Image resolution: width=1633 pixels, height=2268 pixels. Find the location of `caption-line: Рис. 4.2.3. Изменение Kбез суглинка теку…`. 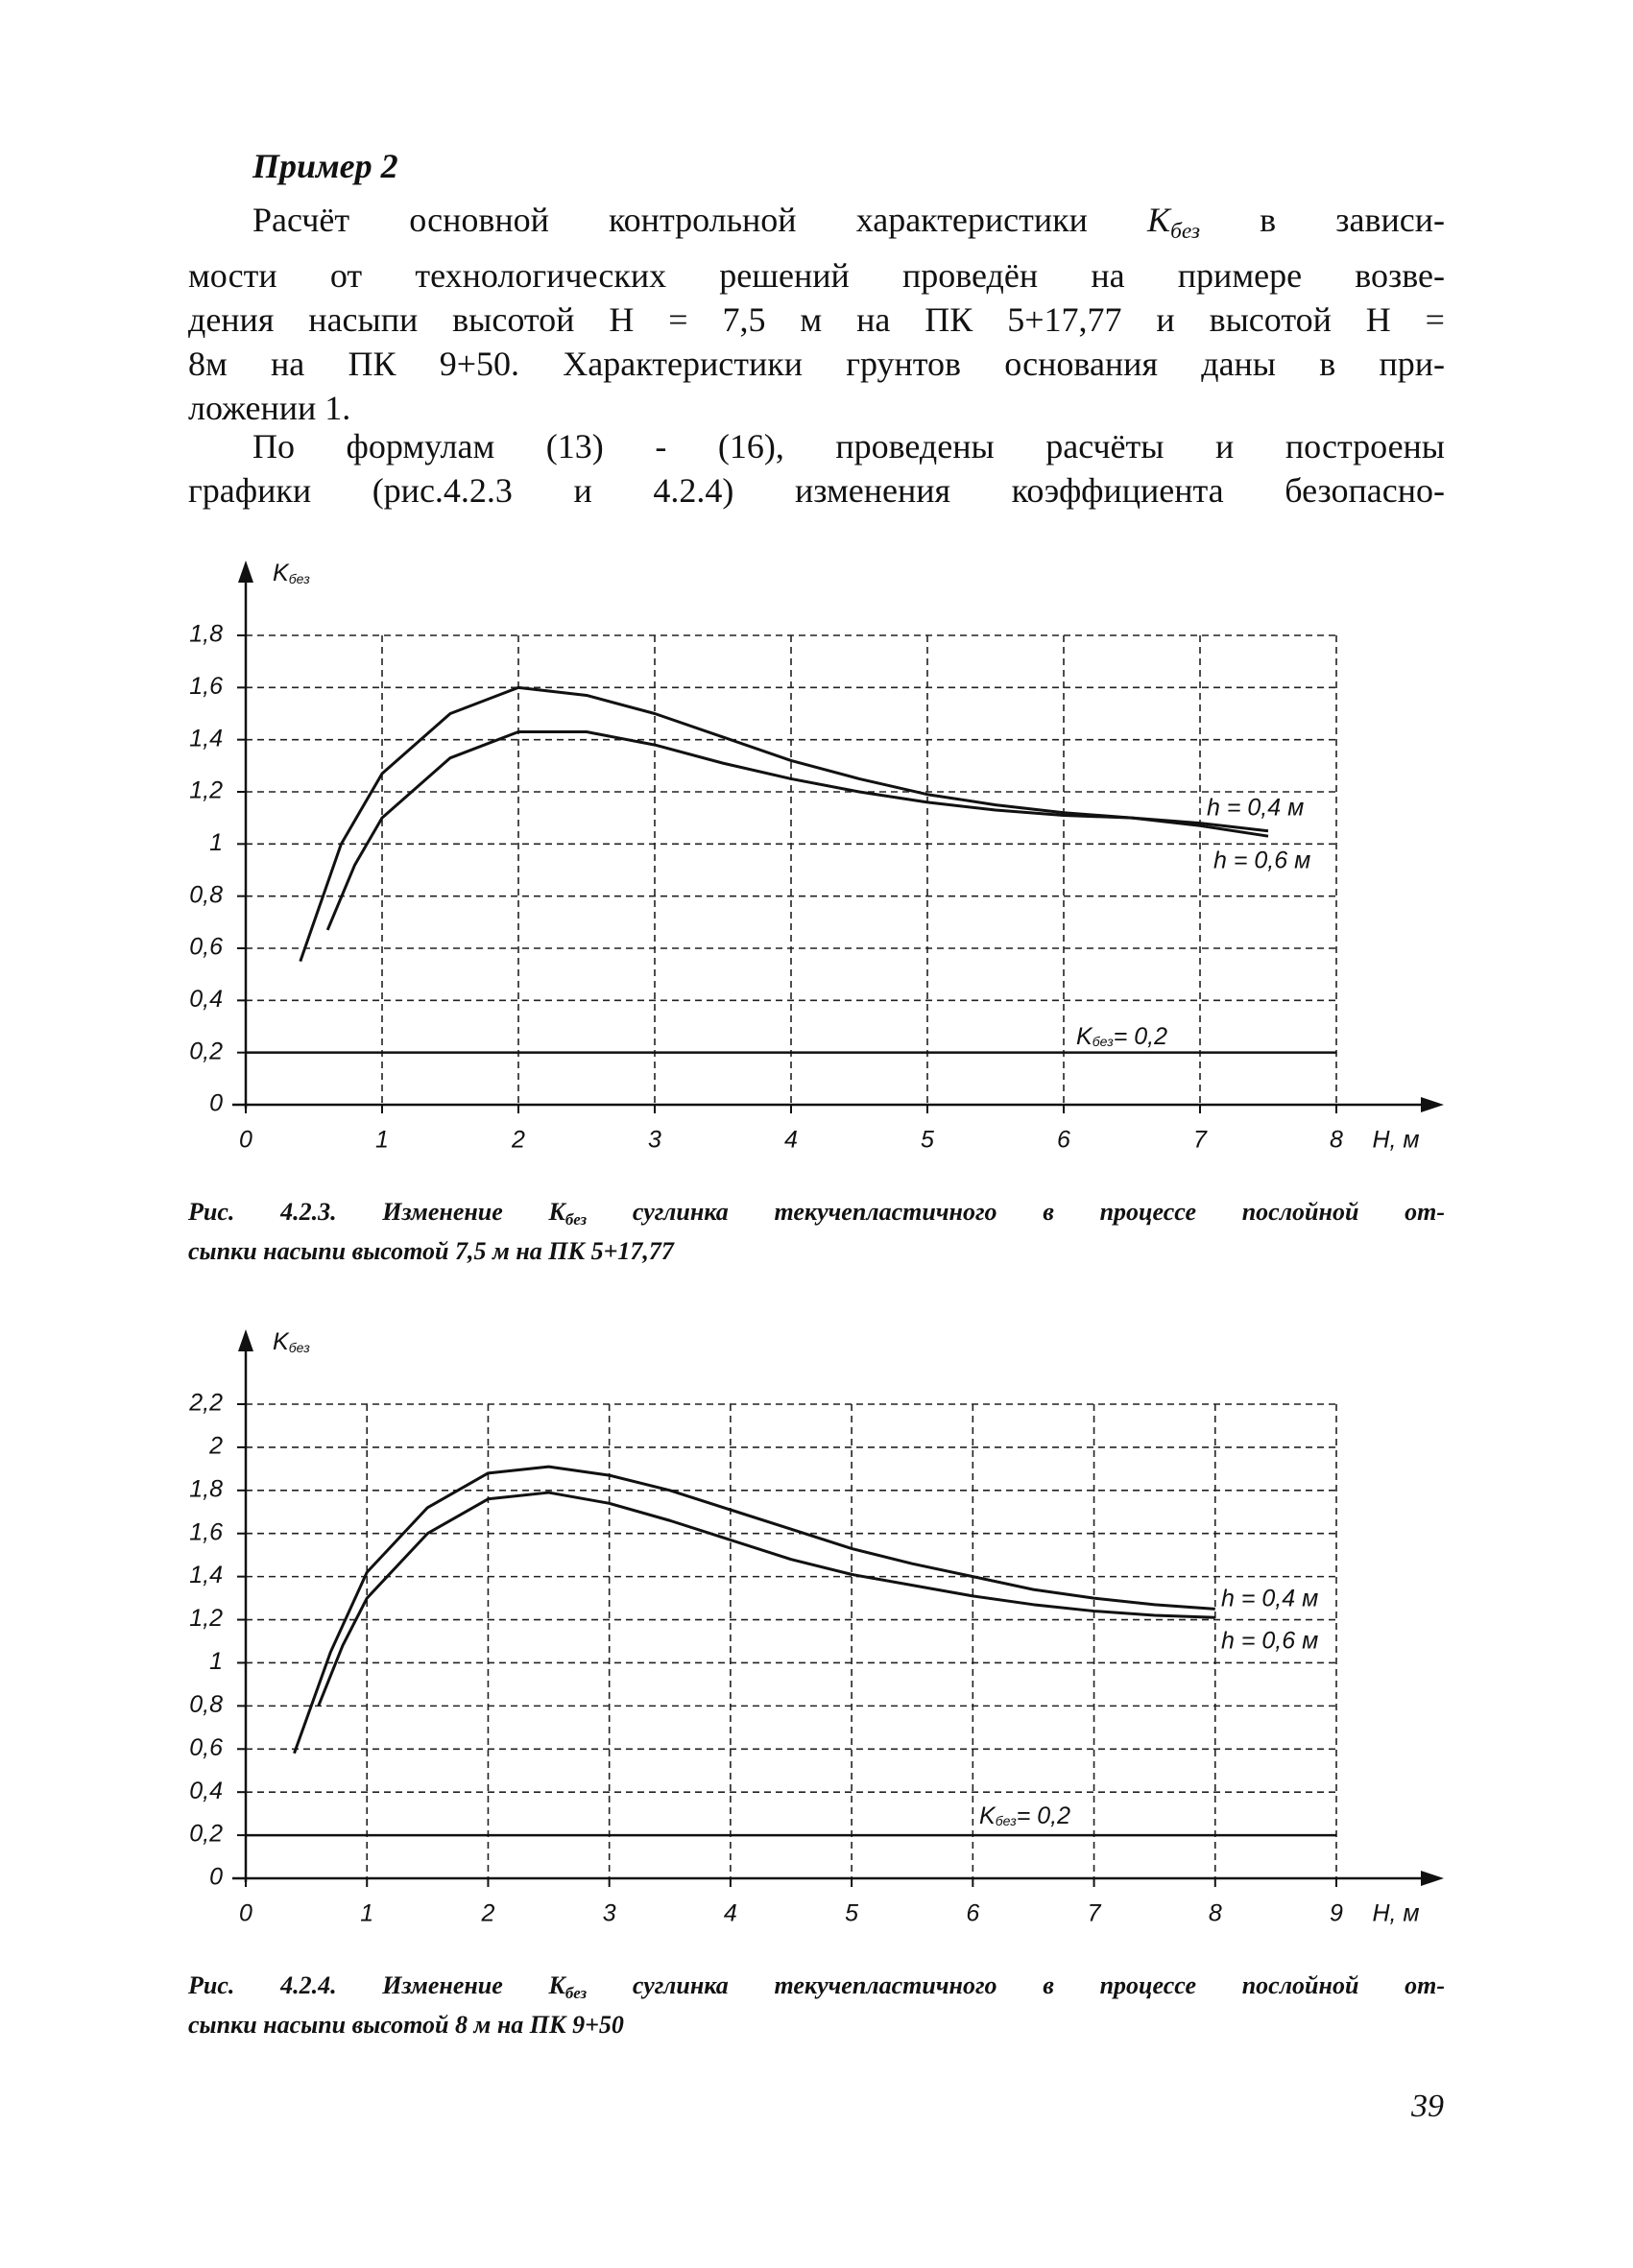

caption-line: Рис. 4.2.3. Изменение Kбез суглинка теку… is located at coordinates (816, 1215).